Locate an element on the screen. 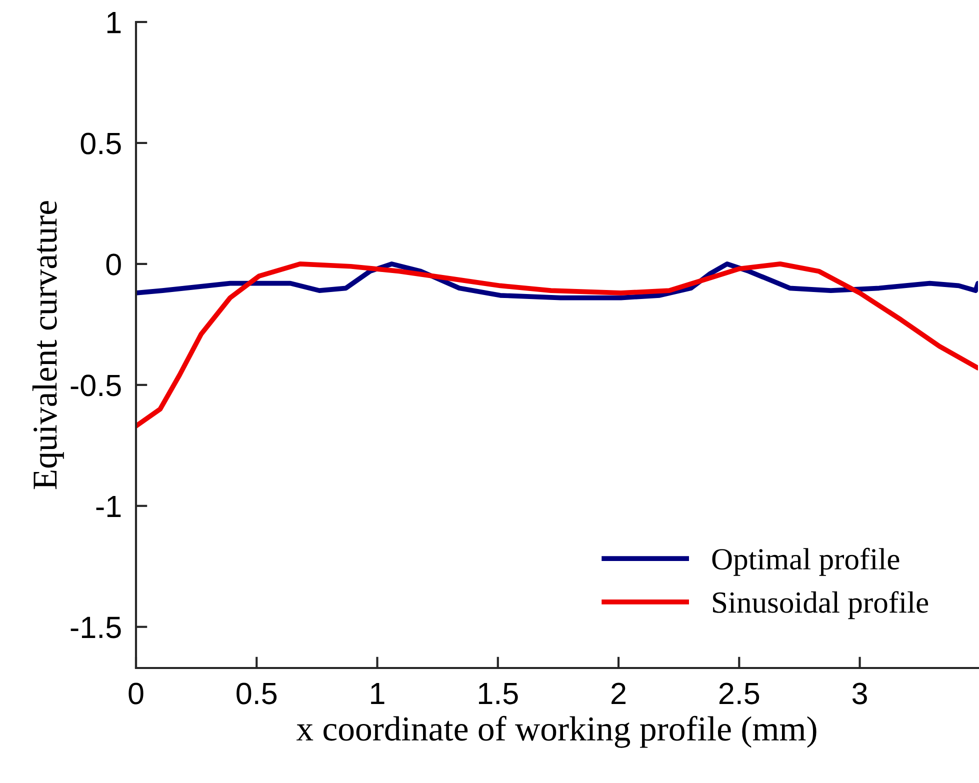 This screenshot has height=783, width=979. y-tick-label: -1 is located at coordinates (108, 506).